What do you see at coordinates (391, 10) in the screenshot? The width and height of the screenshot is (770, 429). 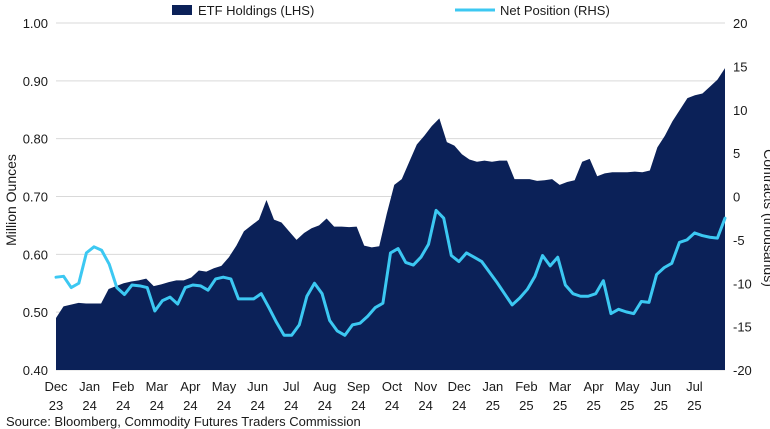 I see `legend: ETF Holdings (LHS) Net Position (RHS)` at bounding box center [391, 10].